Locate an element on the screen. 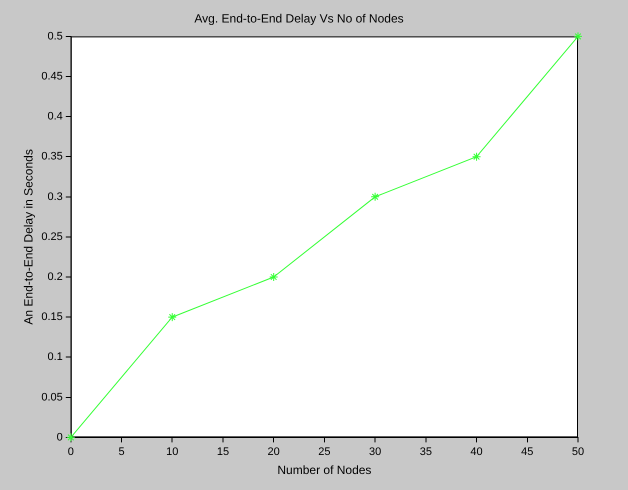 This screenshot has width=628, height=490. y-tick-label: 0.4 is located at coordinates (55, 116).